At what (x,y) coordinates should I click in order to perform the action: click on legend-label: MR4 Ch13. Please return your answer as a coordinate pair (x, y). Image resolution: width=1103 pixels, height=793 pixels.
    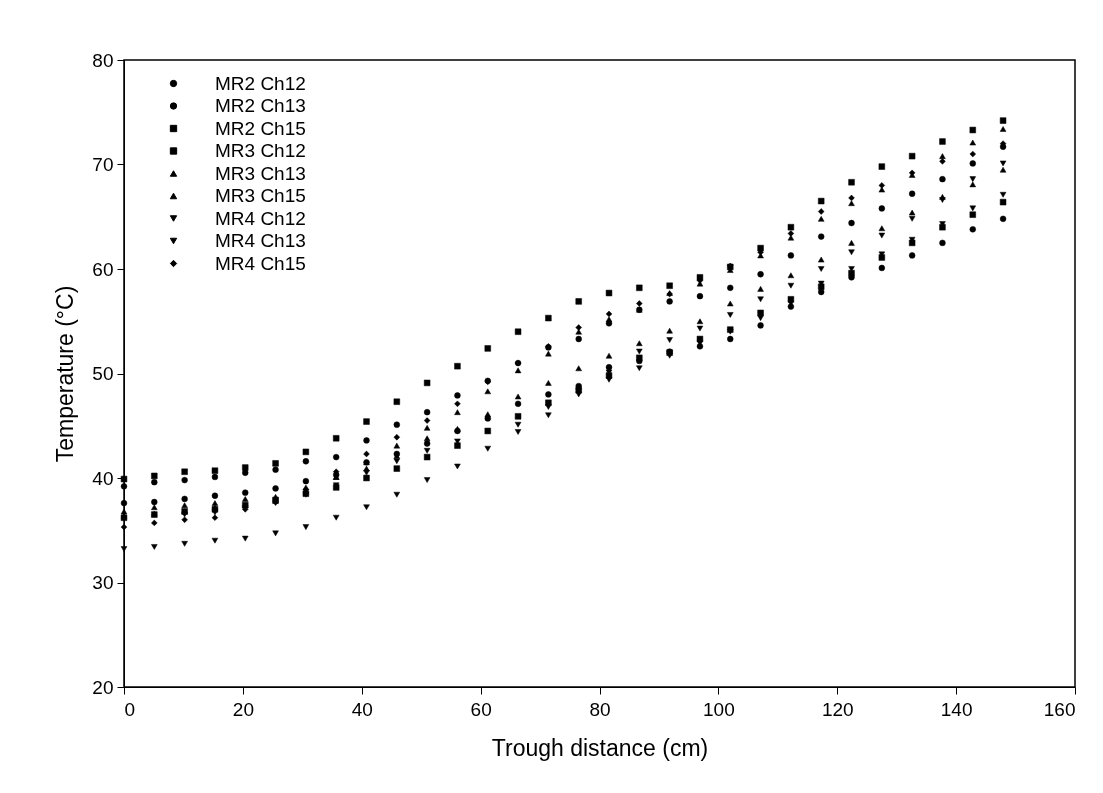
    Looking at the image, I should click on (260, 240).